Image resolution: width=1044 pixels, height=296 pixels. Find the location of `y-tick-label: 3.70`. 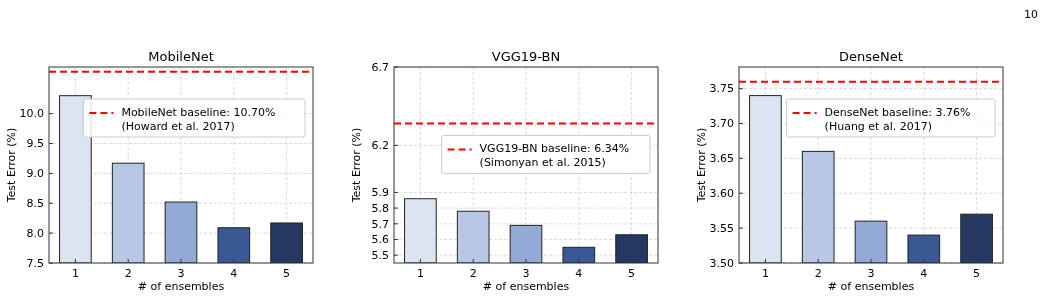

y-tick-label: 3.70 is located at coordinates (721, 124).